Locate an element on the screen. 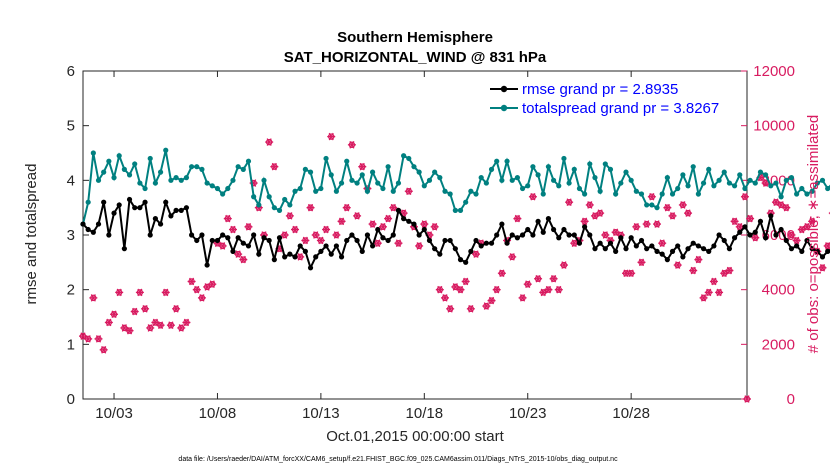 The width and height of the screenshot is (830, 470). series-line is located at coordinates (456, 233).